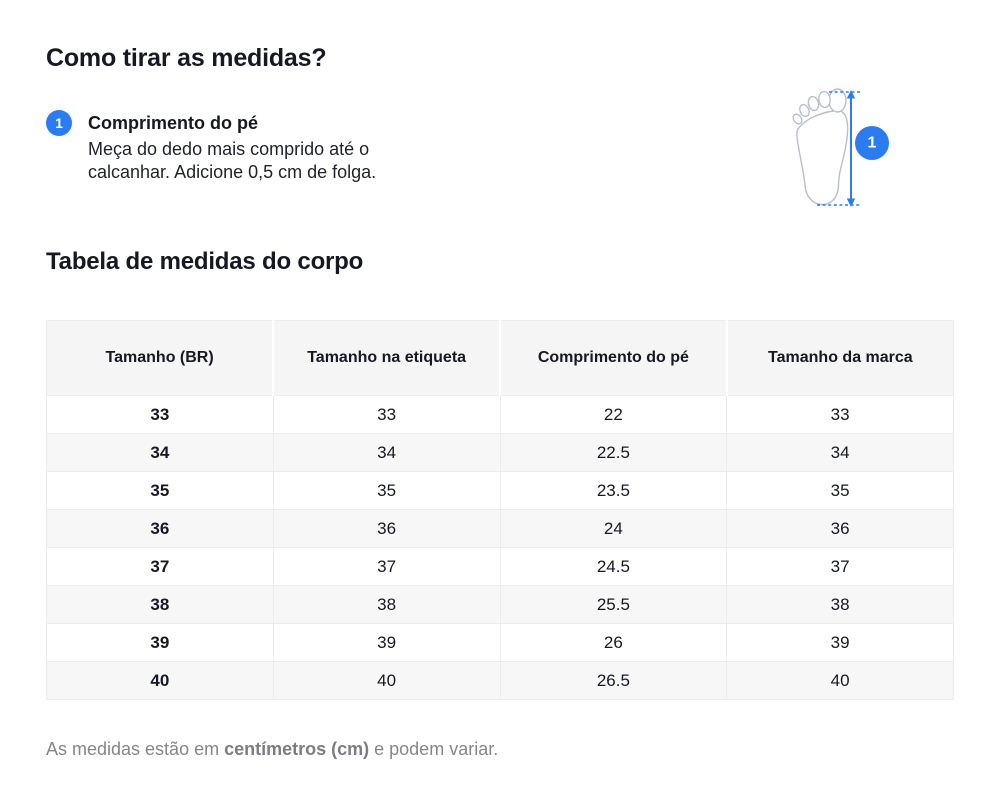 This screenshot has width=1000, height=812. Describe the element at coordinates (232, 172) in the screenshot. I see `instruction-description-line-2: calcanhar. Adicione 0,5 cm de folga.` at that location.